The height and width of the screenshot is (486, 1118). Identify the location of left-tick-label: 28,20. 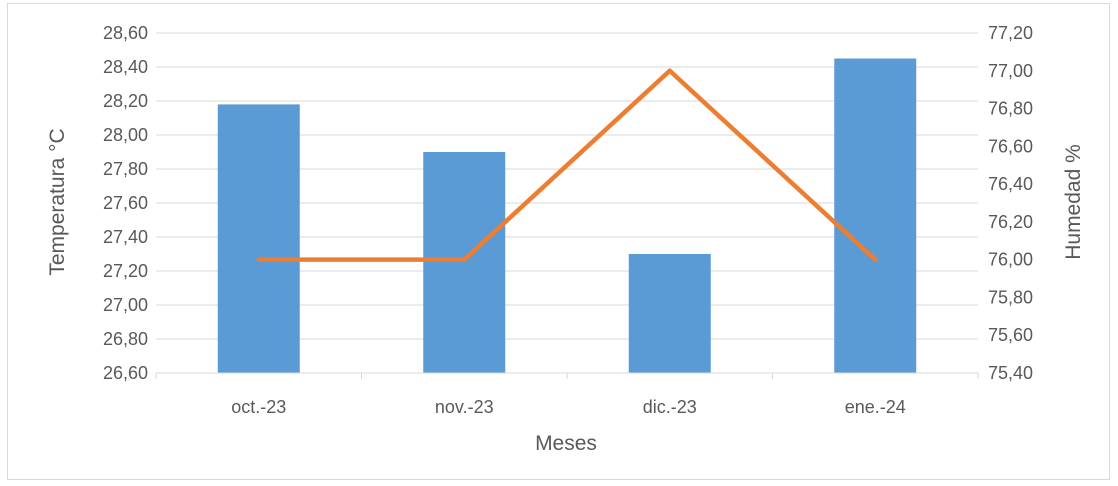
(125, 101).